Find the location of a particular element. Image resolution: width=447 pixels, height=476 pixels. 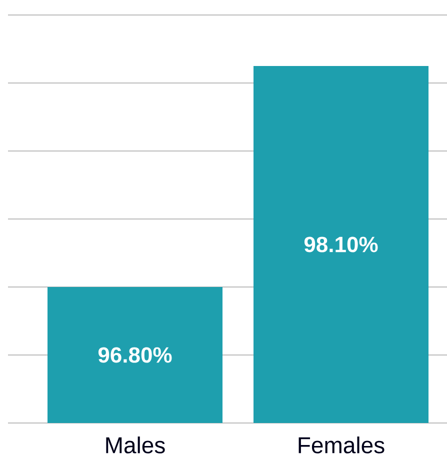

data-label: 98.10% is located at coordinates (341, 244).